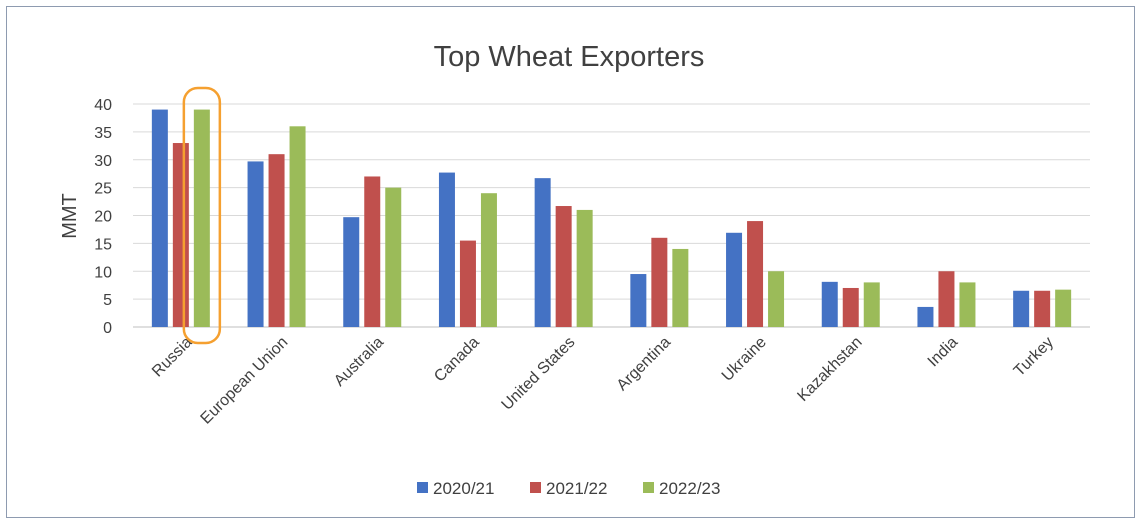  Describe the element at coordinates (103, 133) in the screenshot. I see `y-tick-label: 35` at that location.